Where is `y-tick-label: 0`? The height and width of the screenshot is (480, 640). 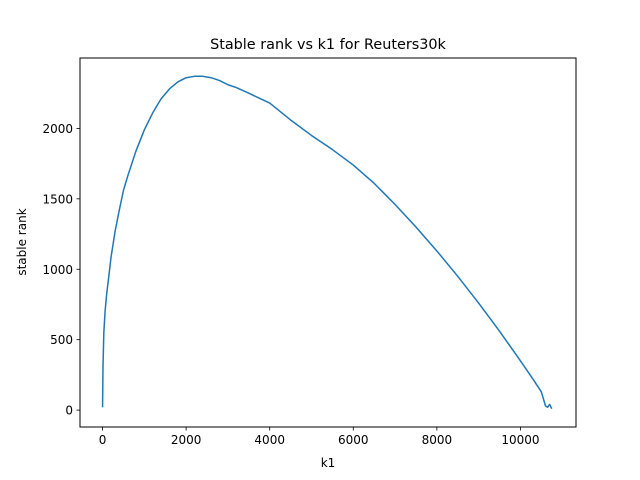
y-tick-label: 0 is located at coordinates (69, 411).